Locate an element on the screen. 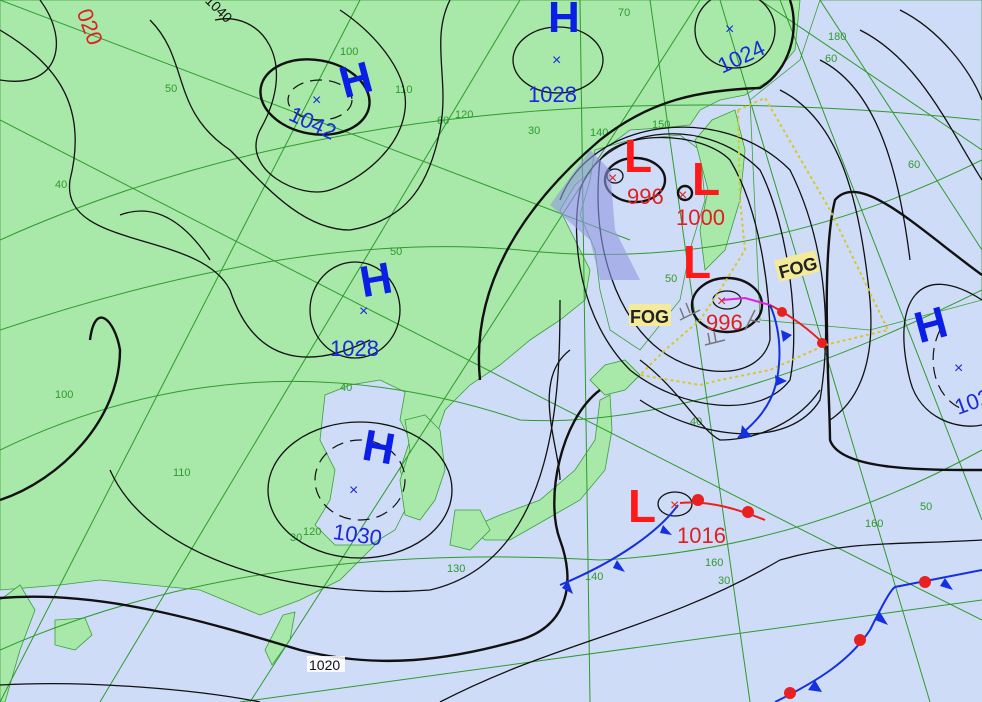 The image size is (982, 702). indochina is located at coordinates (18, 643).